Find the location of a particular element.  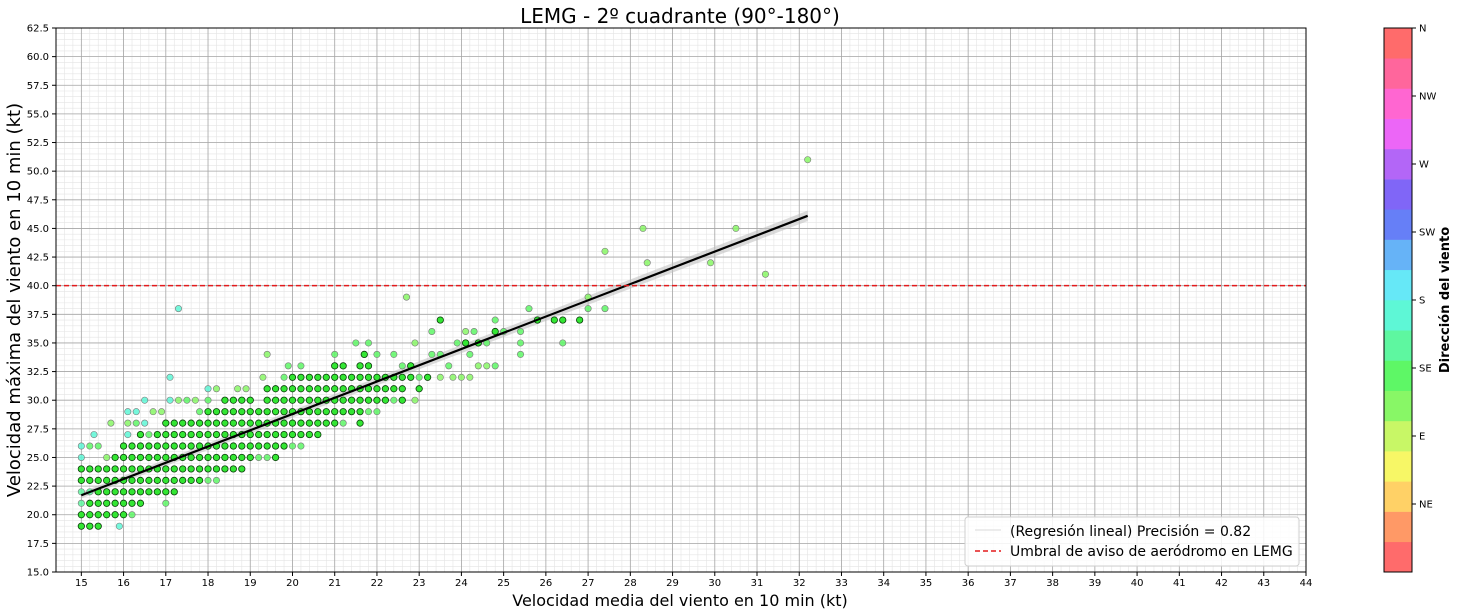

colorbar-label: Dirección del viento is located at coordinates (1445, 300).